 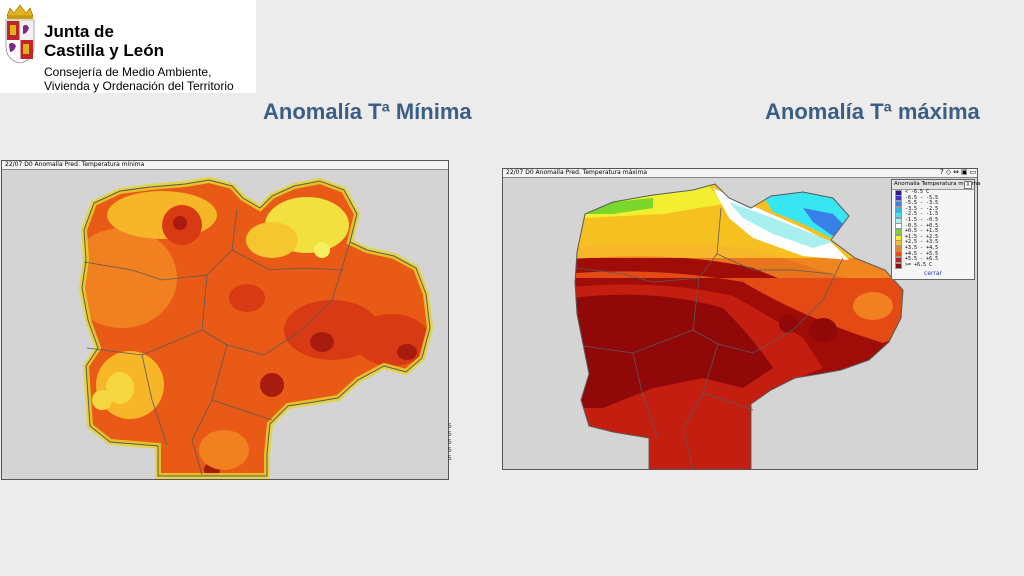 What do you see at coordinates (454, 452) in the screenshot?
I see `side-scale-min: 5 5 5 5 5` at bounding box center [454, 452].